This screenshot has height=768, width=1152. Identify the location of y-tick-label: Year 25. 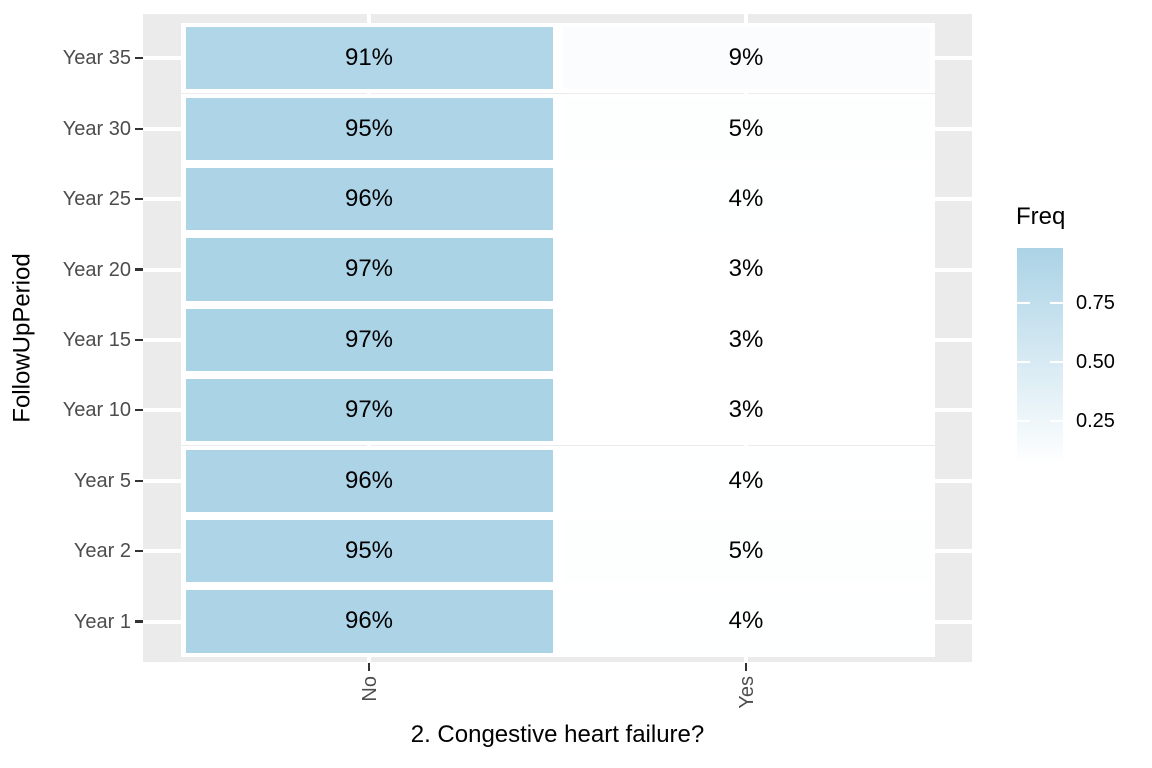
(96, 199).